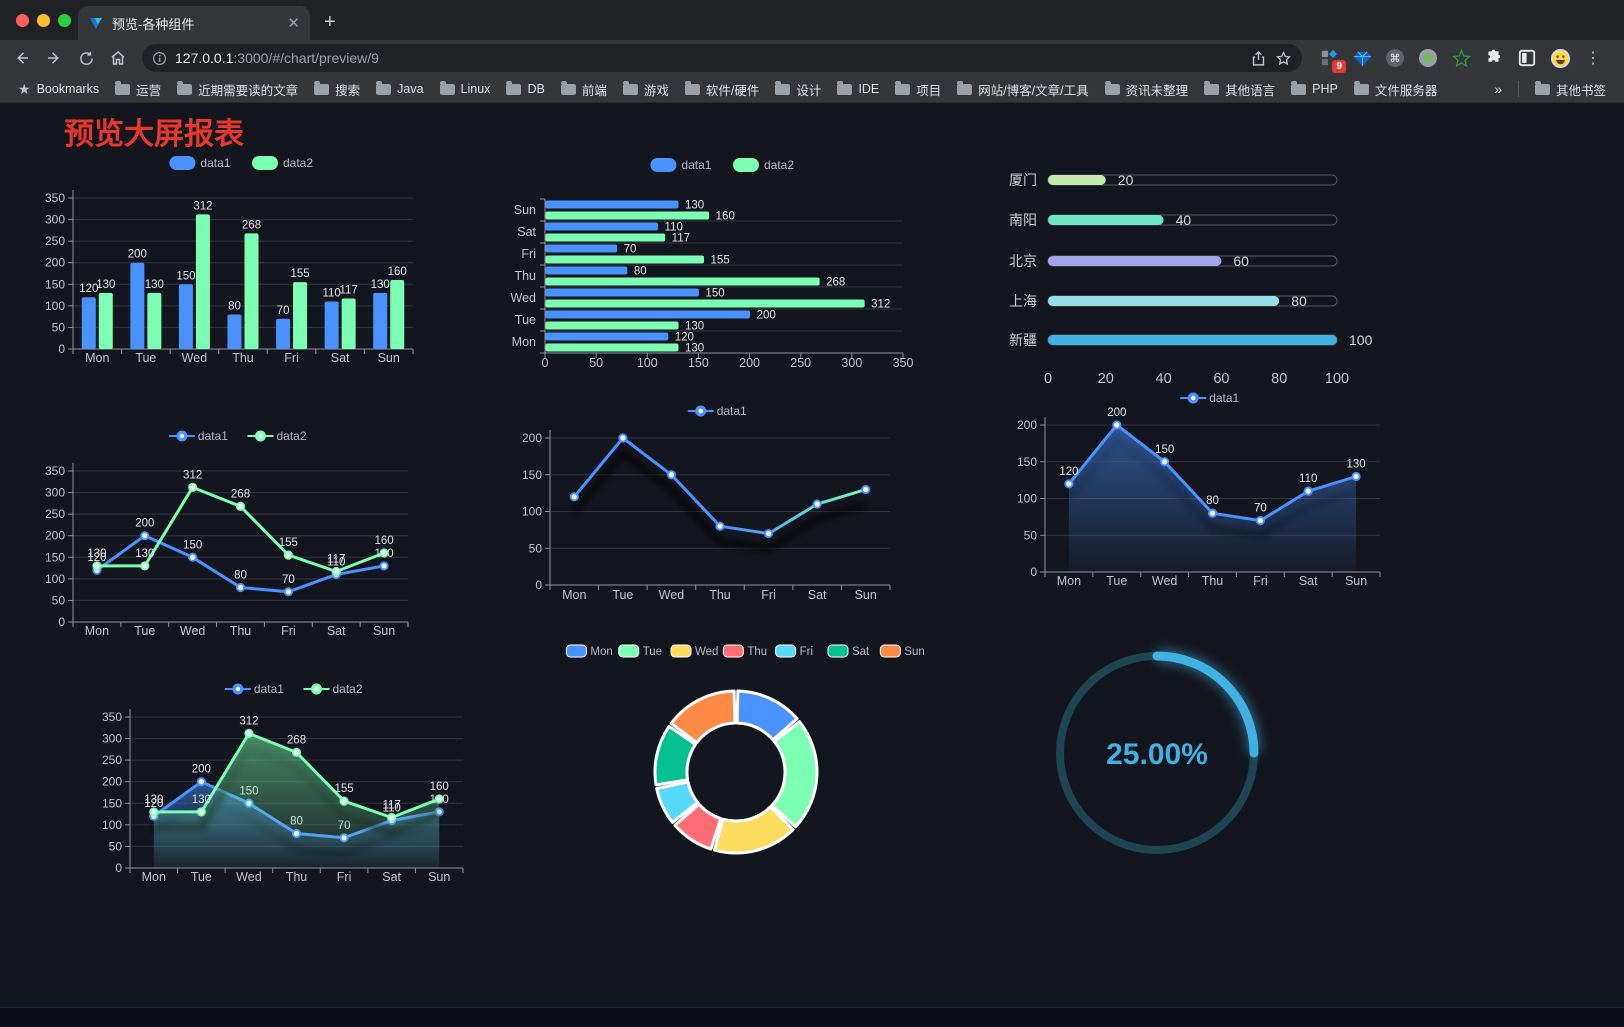 Image resolution: width=1624 pixels, height=1027 pixels. I want to click on url-text: 127.0.0.1:3000/#/chart/preview/9, so click(277, 58).